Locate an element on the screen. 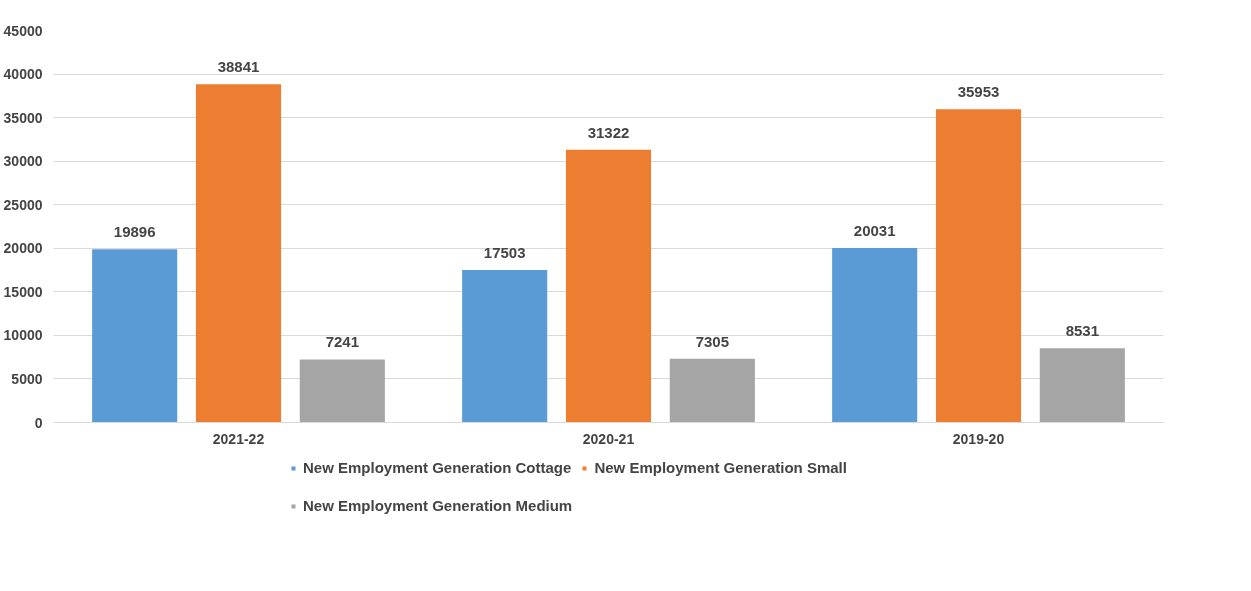 This screenshot has width=1251, height=591. x-tick-label: 2019-20 is located at coordinates (978, 438).